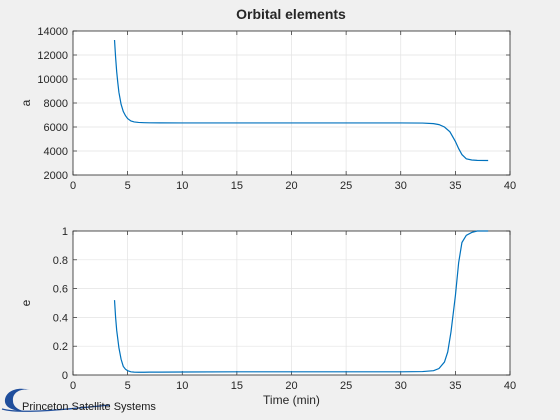  Describe the element at coordinates (56, 104) in the screenshot. I see `y-tick-label: 8000` at that location.